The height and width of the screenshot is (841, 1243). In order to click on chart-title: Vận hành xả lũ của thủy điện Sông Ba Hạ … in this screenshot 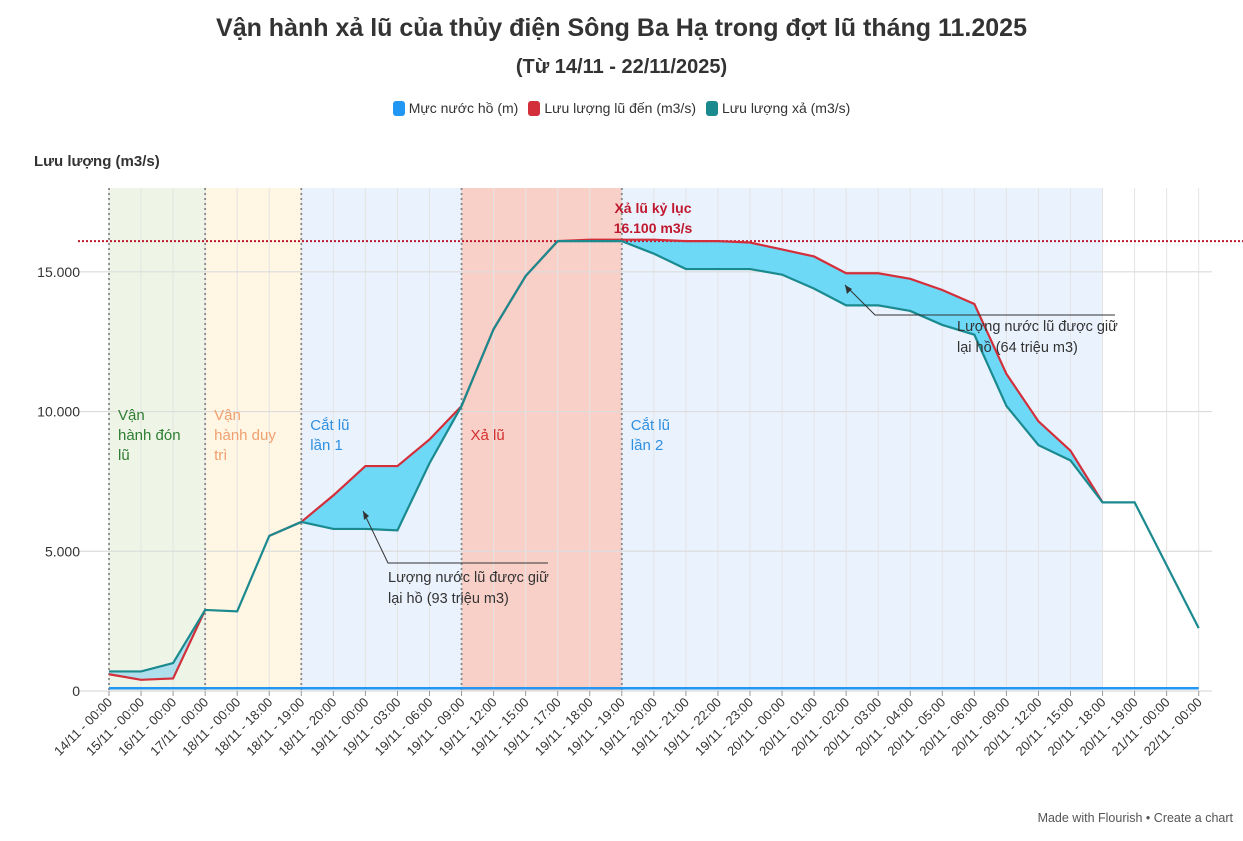, I will do `click(621, 28)`.